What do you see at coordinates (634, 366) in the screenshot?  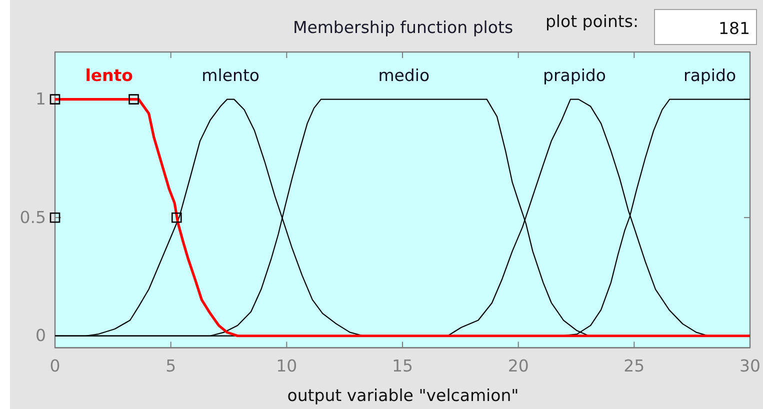 I see `x-tick-label: 25` at bounding box center [634, 366].